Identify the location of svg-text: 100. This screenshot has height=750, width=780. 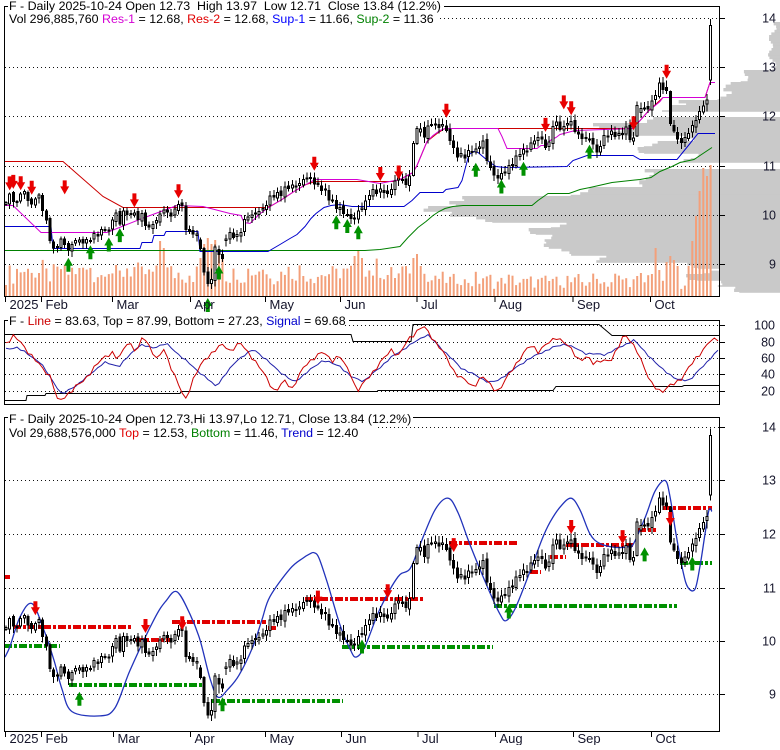
(764, 326).